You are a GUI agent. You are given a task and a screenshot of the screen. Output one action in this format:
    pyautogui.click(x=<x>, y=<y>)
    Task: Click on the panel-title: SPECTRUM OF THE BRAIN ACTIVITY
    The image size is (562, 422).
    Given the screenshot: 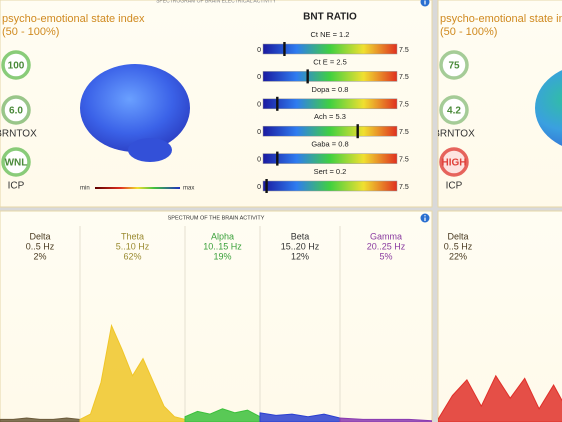 What is the action you would take?
    pyautogui.click(x=216, y=218)
    